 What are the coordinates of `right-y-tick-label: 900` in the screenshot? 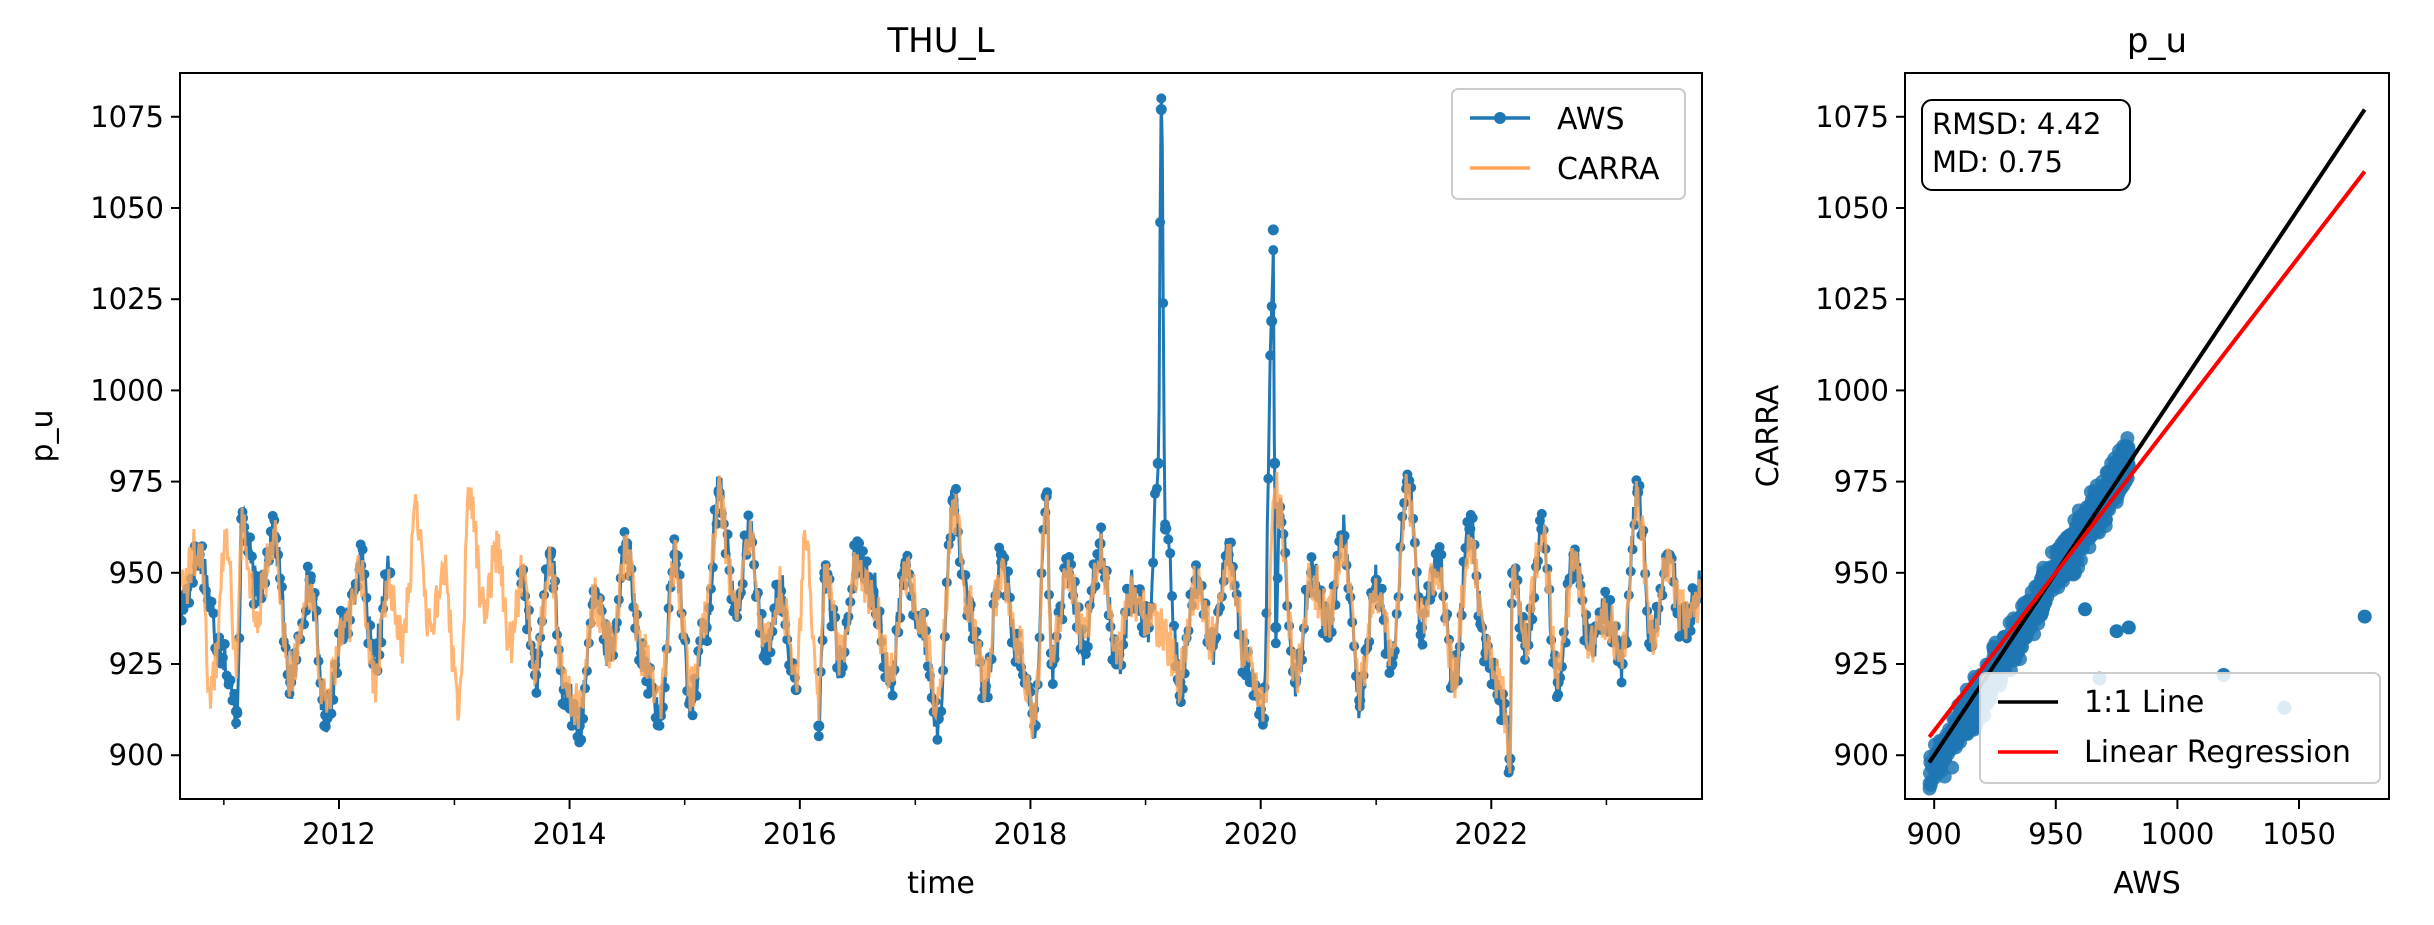 It's located at (1861, 755).